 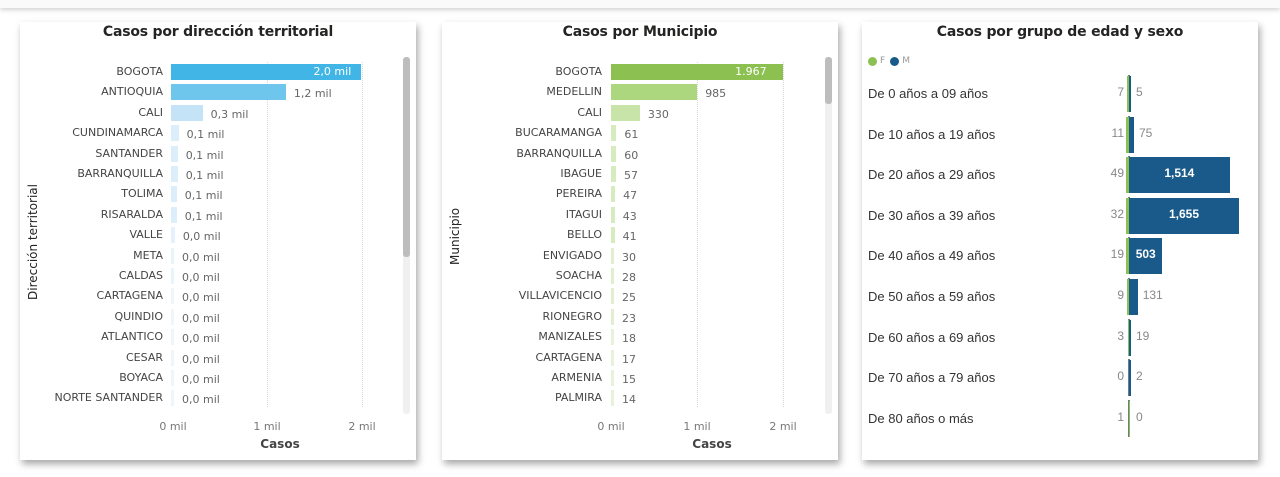 I want to click on bar-row: CALI 0,3 mil, so click(x=210, y=112).